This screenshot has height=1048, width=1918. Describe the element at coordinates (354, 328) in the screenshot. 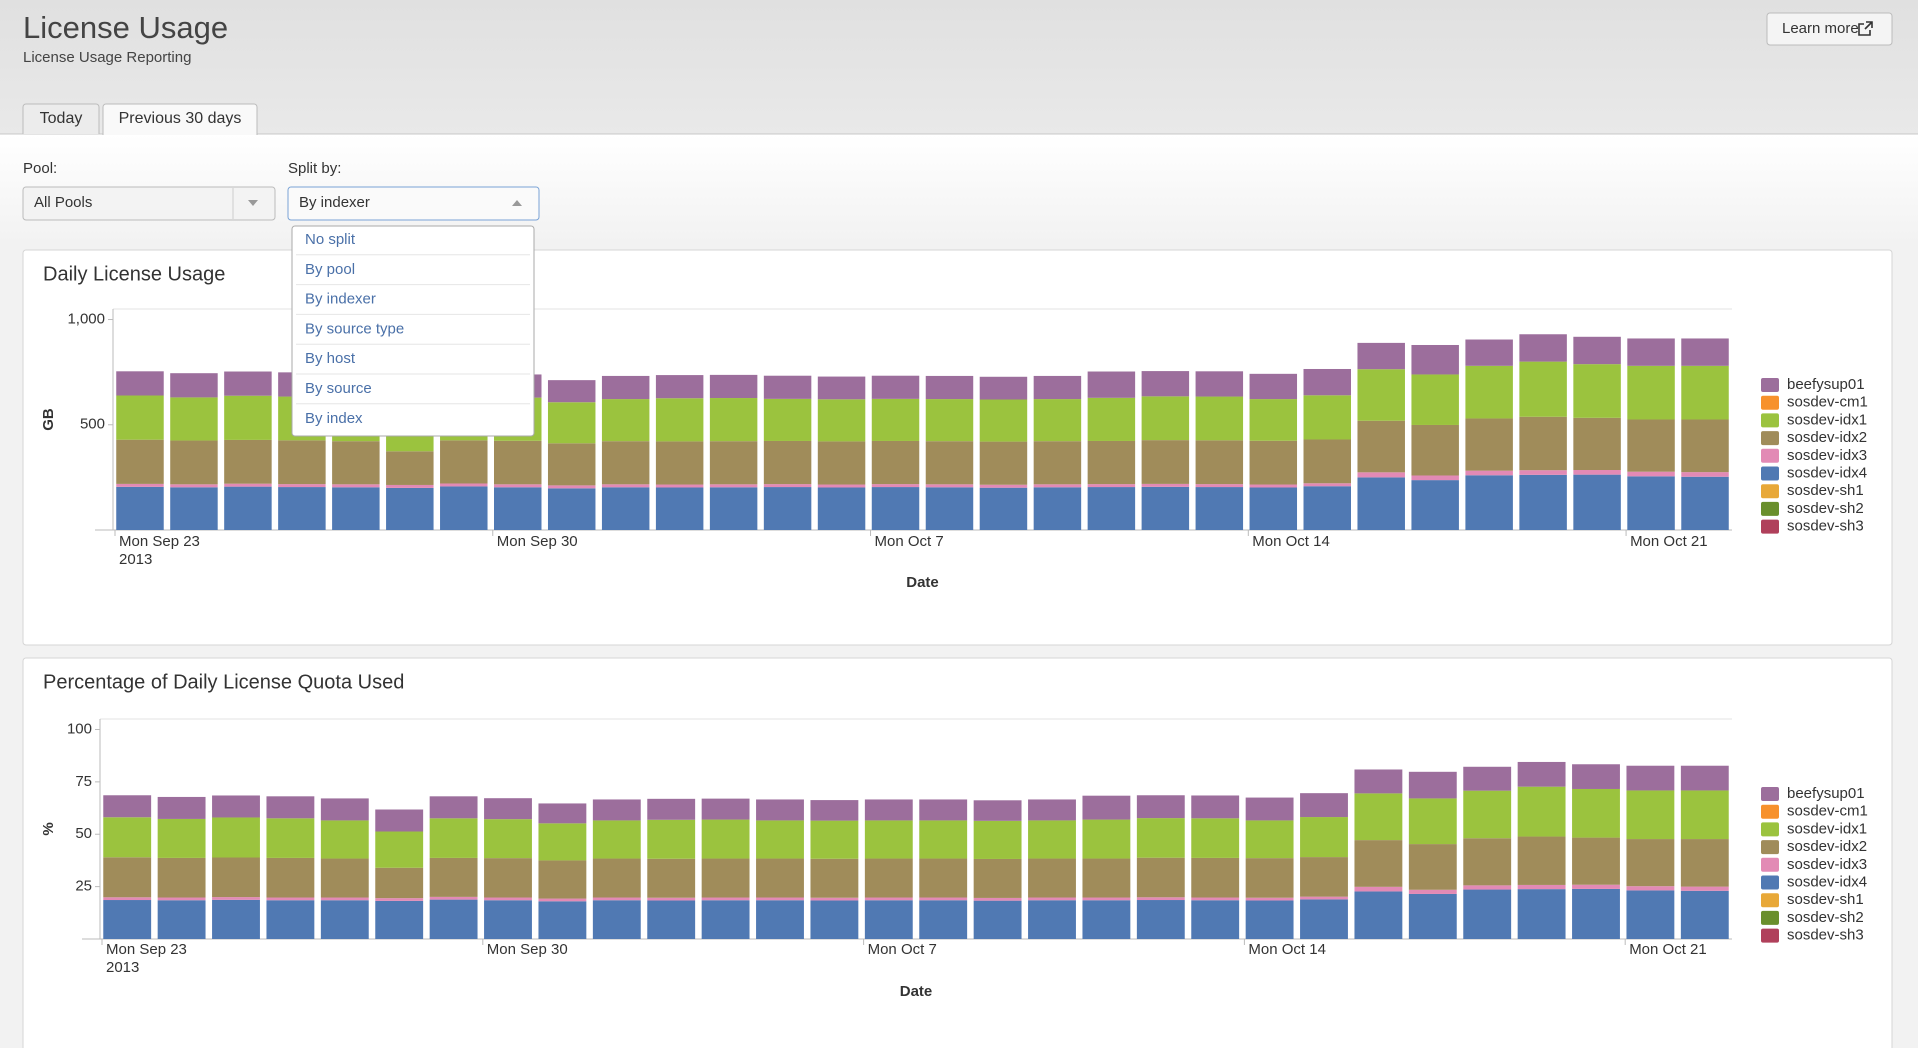

I see `split-option: By source type` at that location.